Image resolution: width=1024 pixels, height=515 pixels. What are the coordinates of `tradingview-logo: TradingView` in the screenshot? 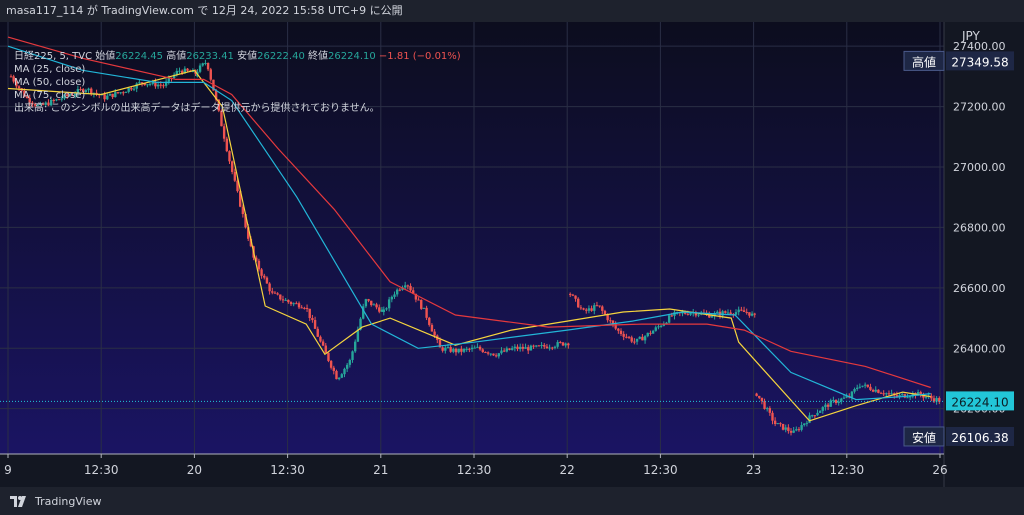 It's located at (55, 501).